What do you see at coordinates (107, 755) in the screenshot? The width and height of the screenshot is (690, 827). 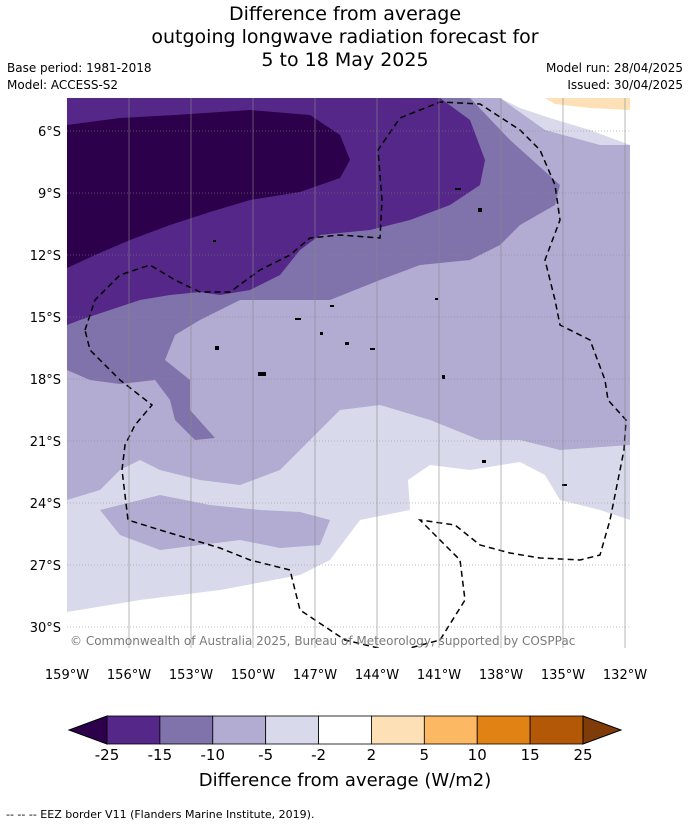 I see `colorbar-tick-label: -25` at bounding box center [107, 755].